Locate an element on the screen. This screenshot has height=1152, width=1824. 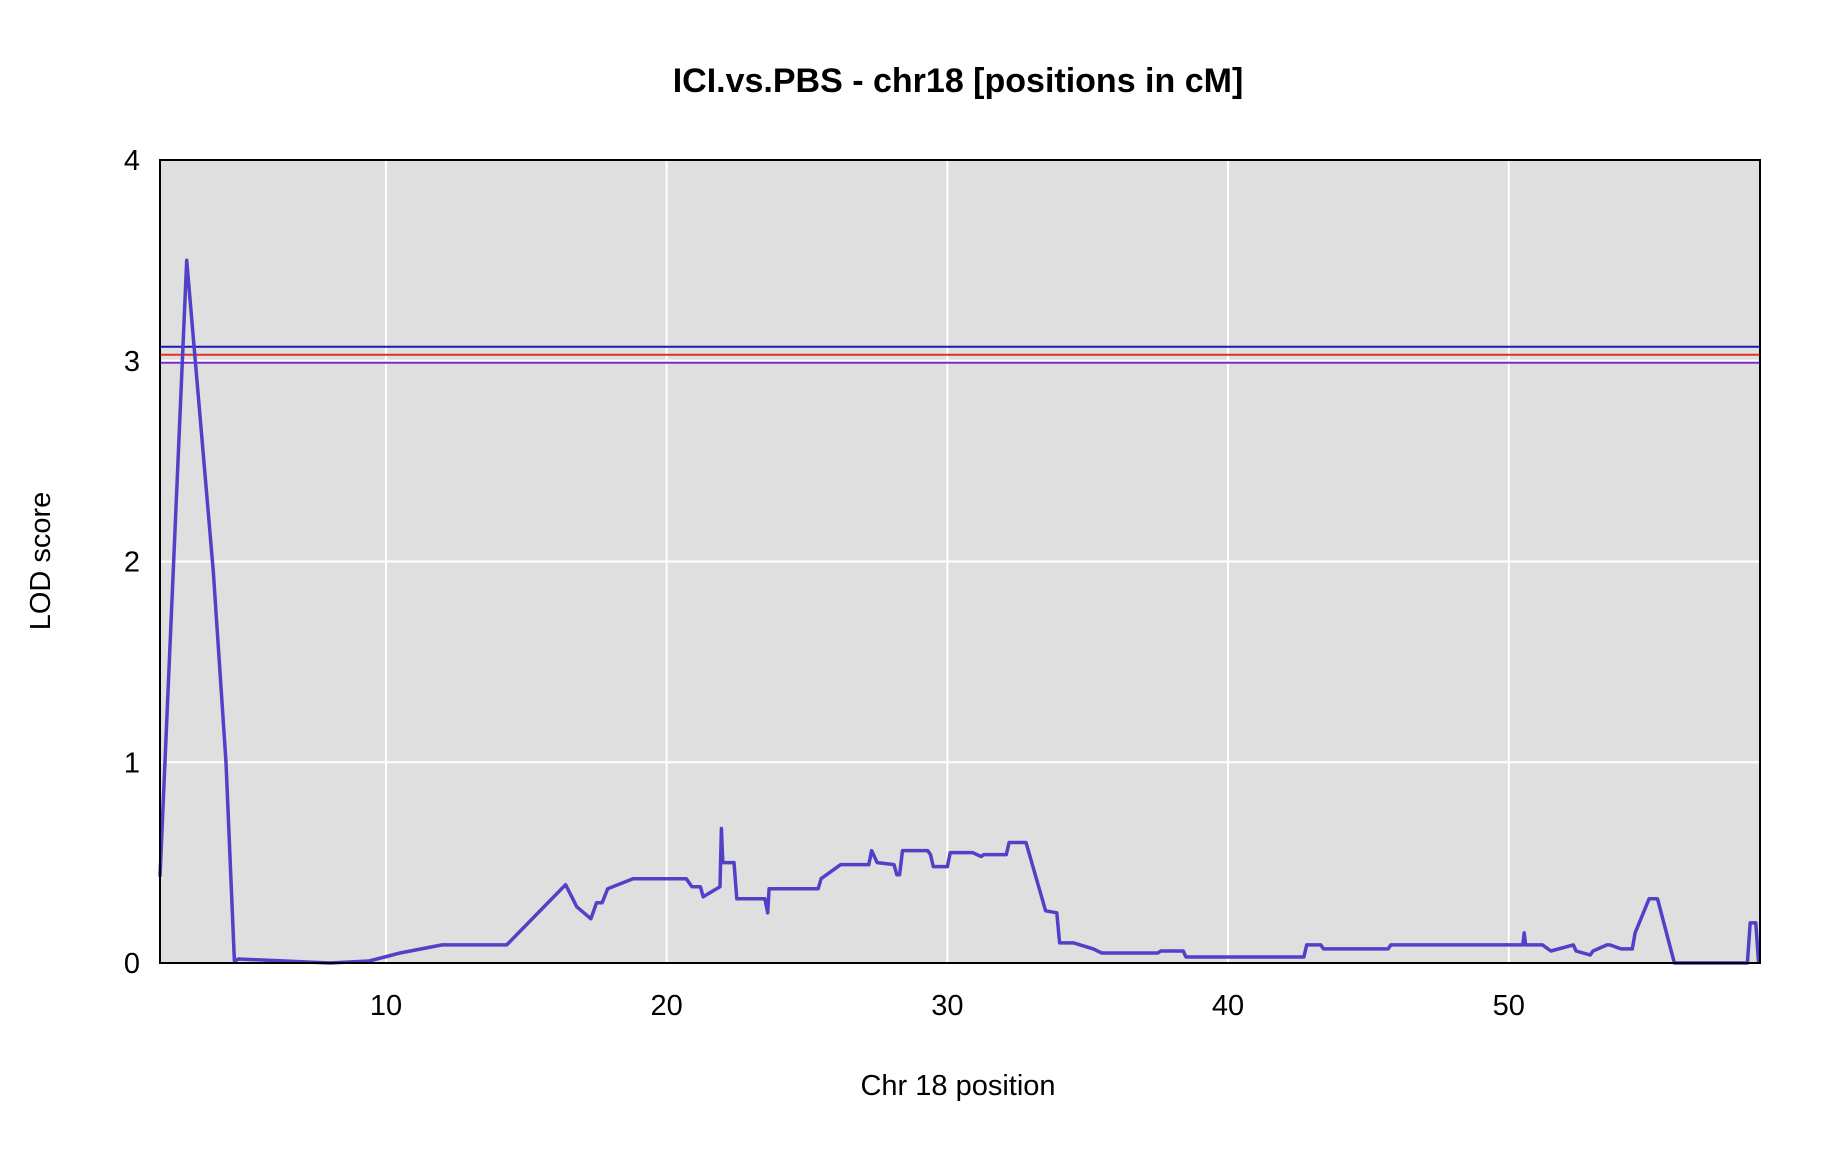
y-tick-label: 0 is located at coordinates (132, 964).